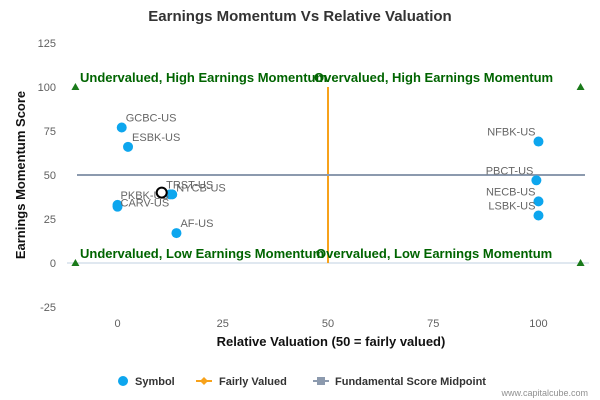  What do you see at coordinates (50, 176) in the screenshot?
I see `y-tick-label: 50` at bounding box center [50, 176].